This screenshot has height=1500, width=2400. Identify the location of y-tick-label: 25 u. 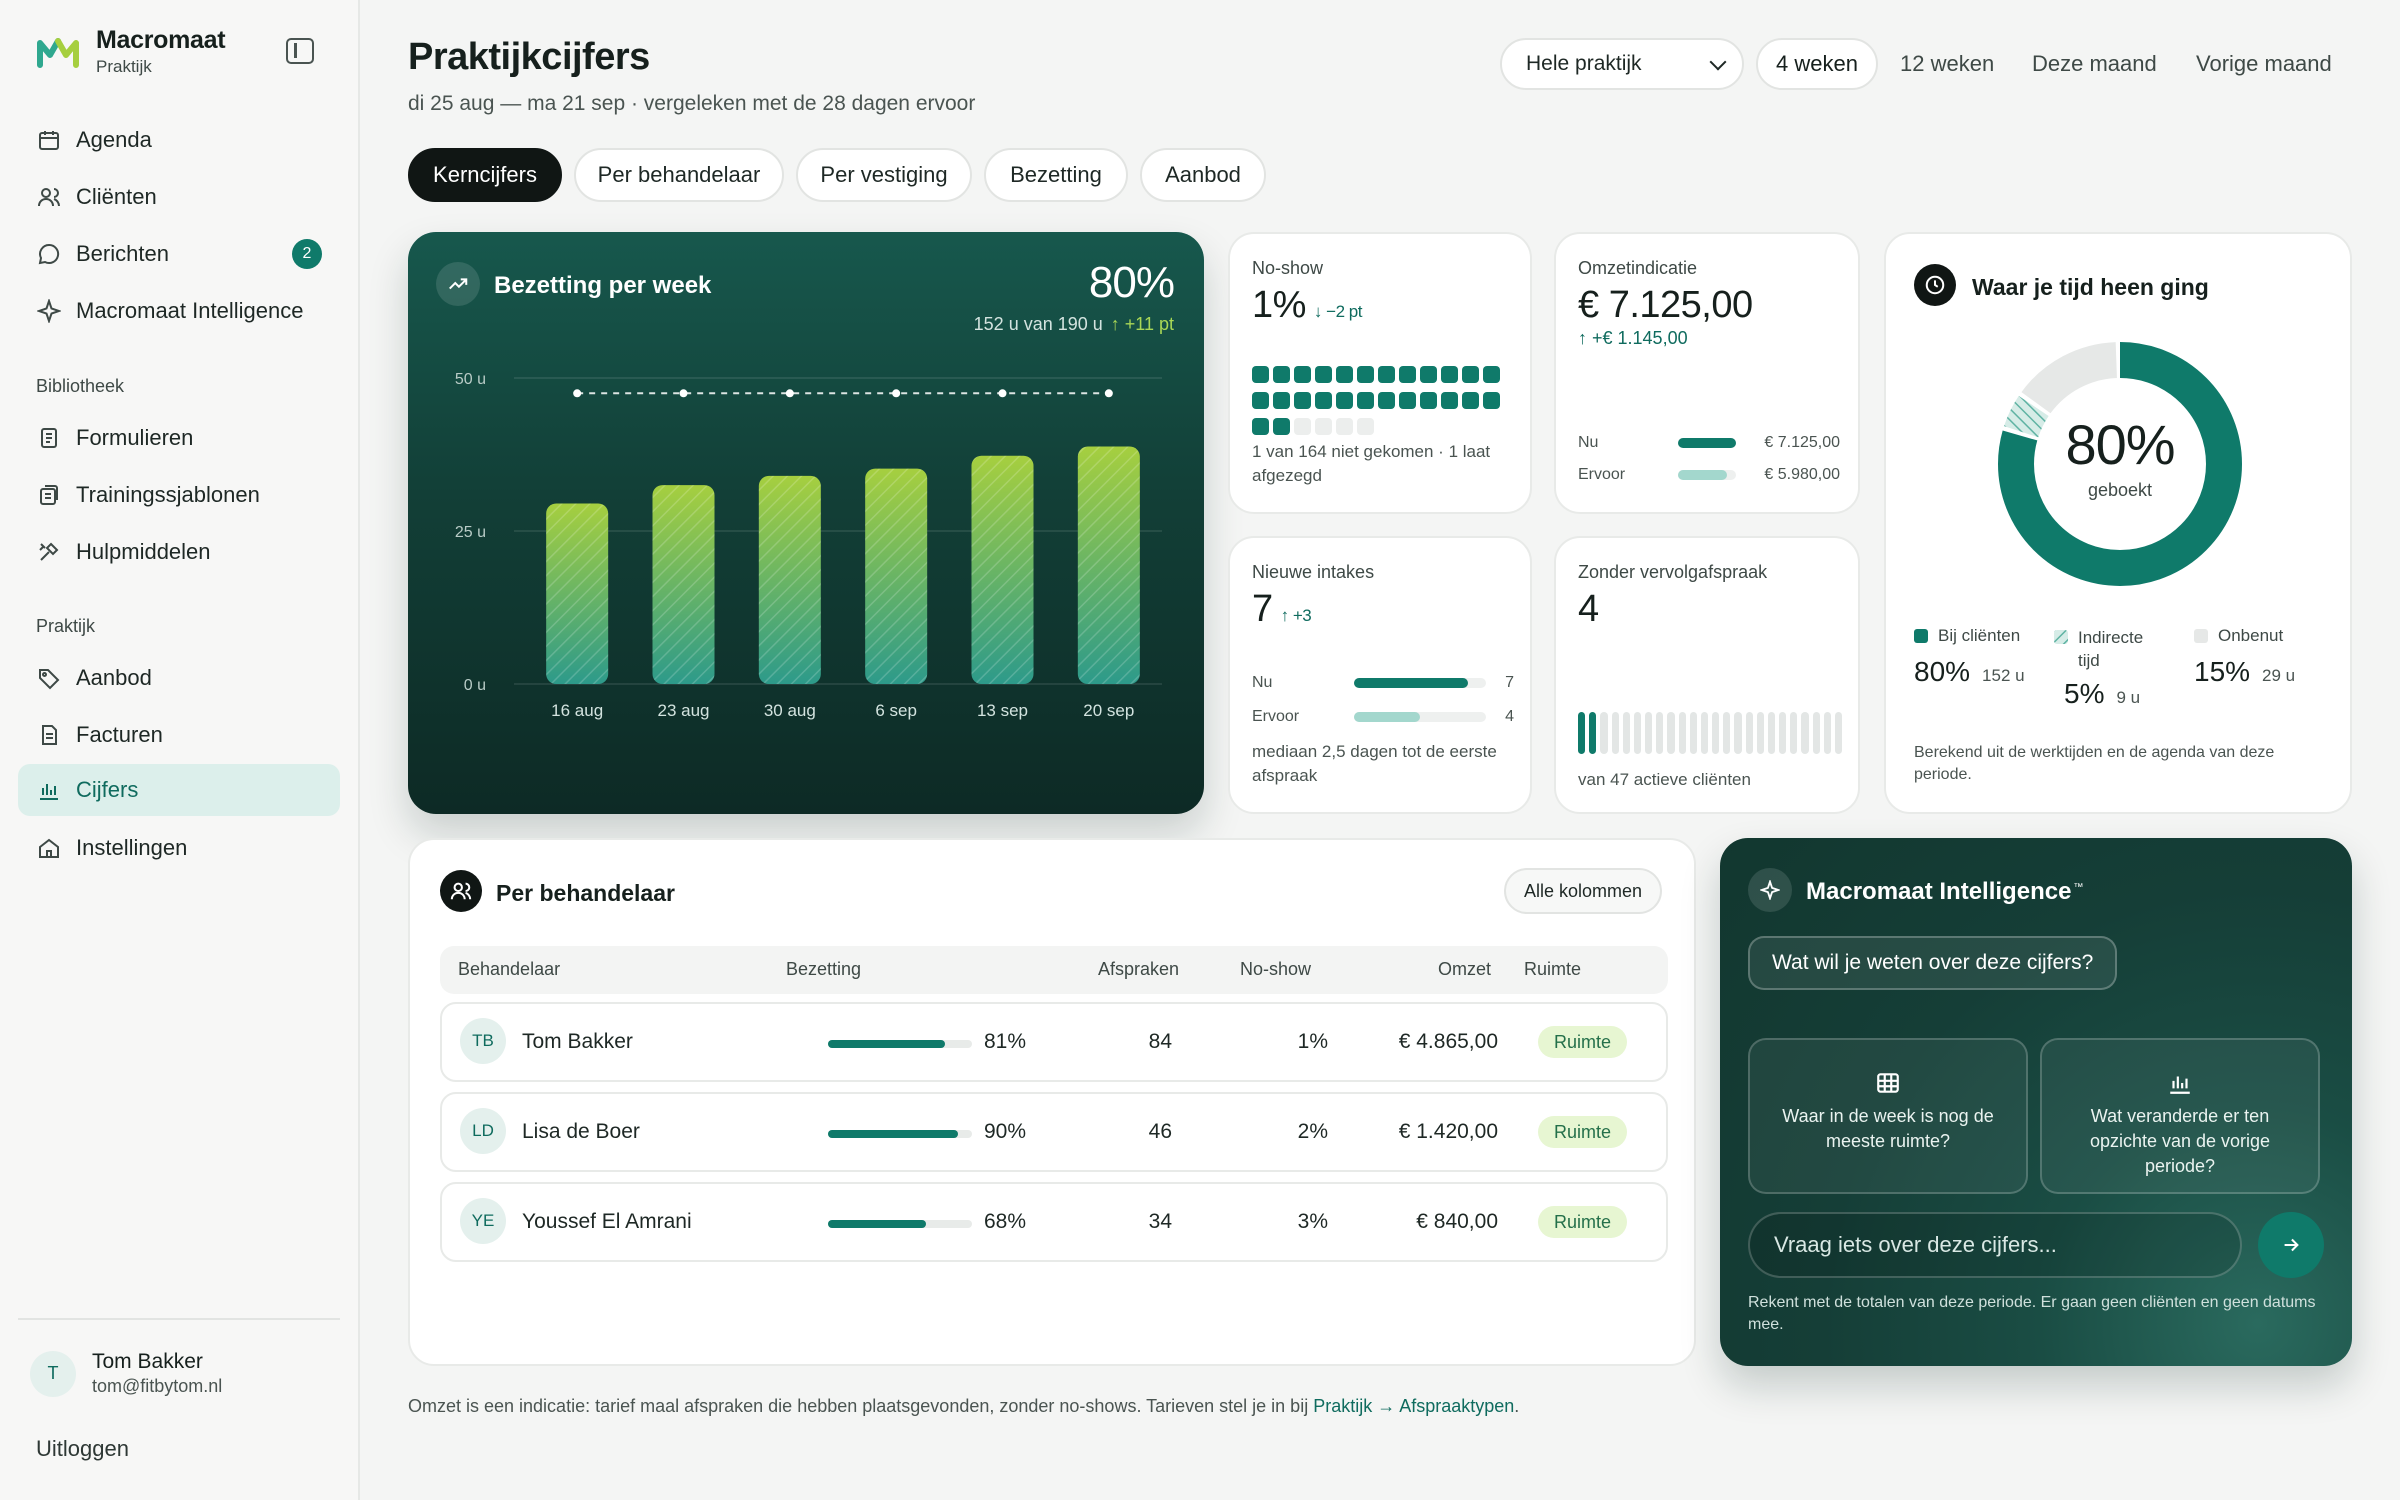
(470, 532).